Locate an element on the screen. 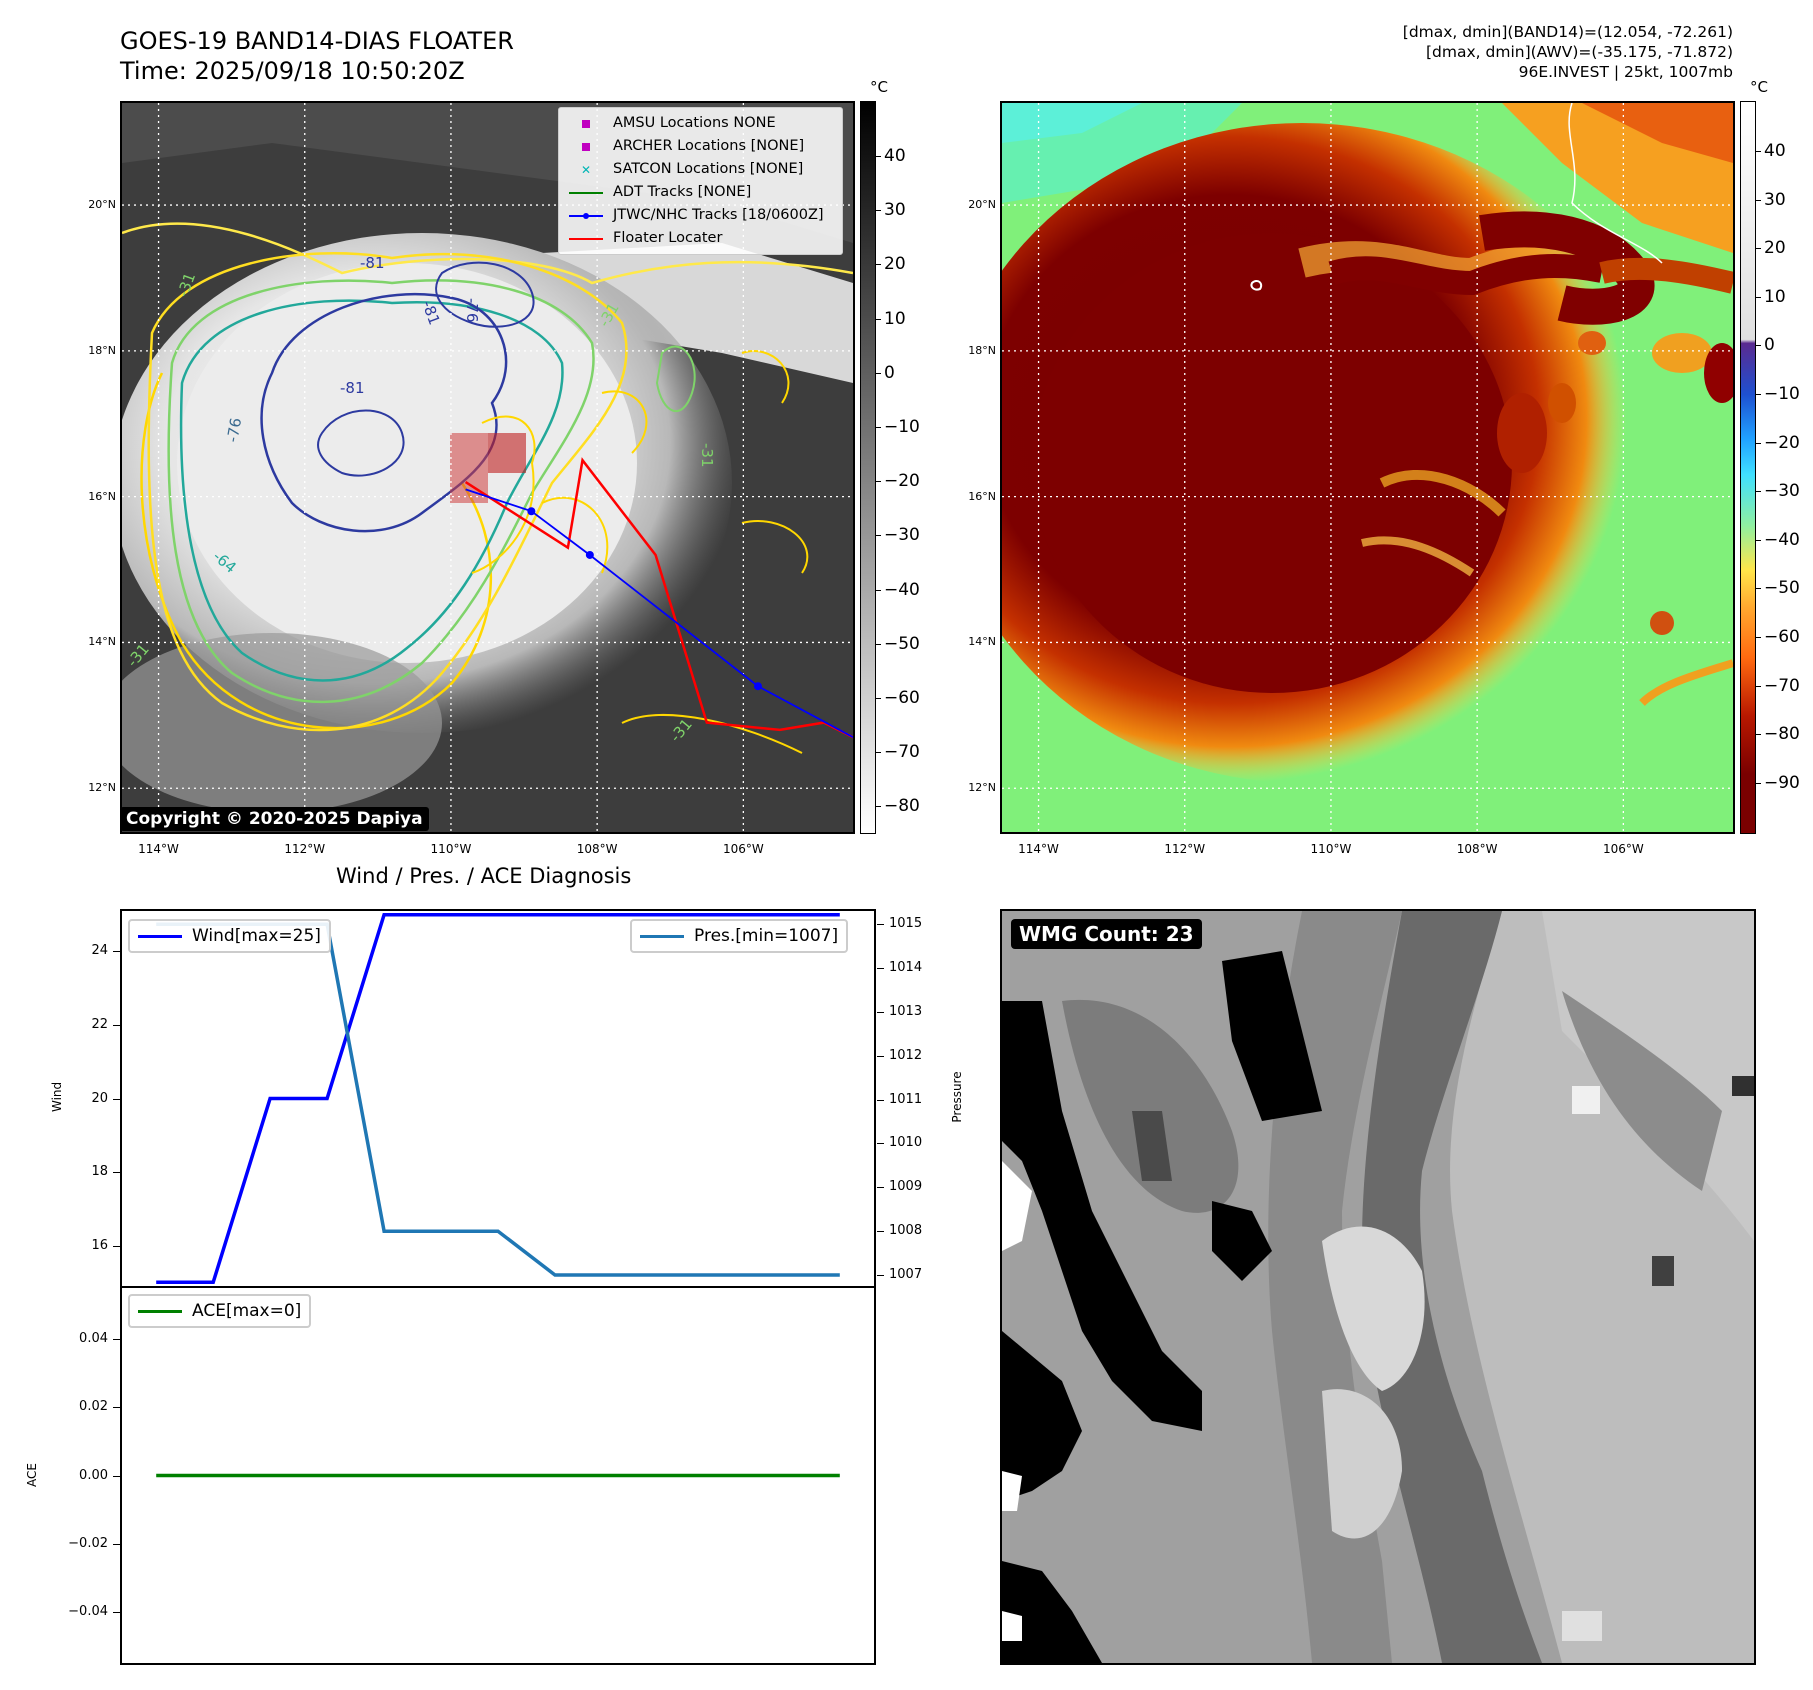  awv-colorbar-tick-label: −50 is located at coordinates (1782, 588).